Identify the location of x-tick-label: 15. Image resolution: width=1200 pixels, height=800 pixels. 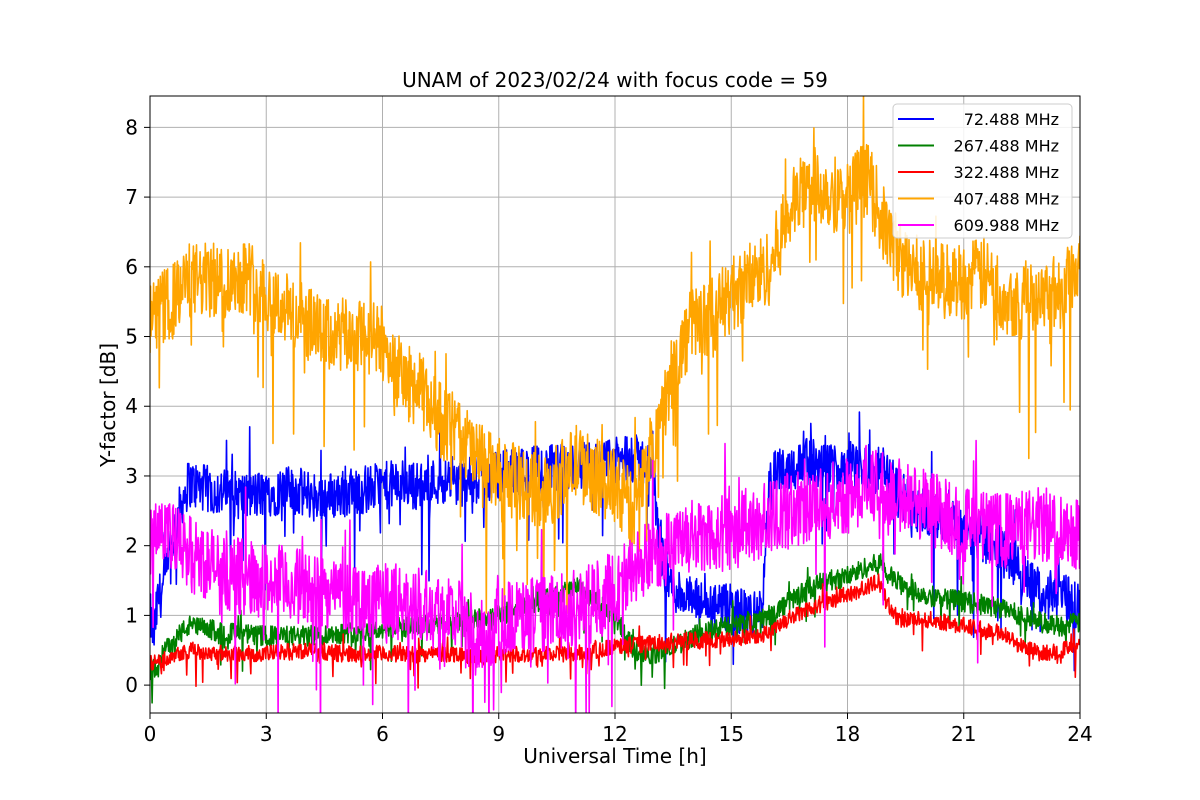
(731, 734).